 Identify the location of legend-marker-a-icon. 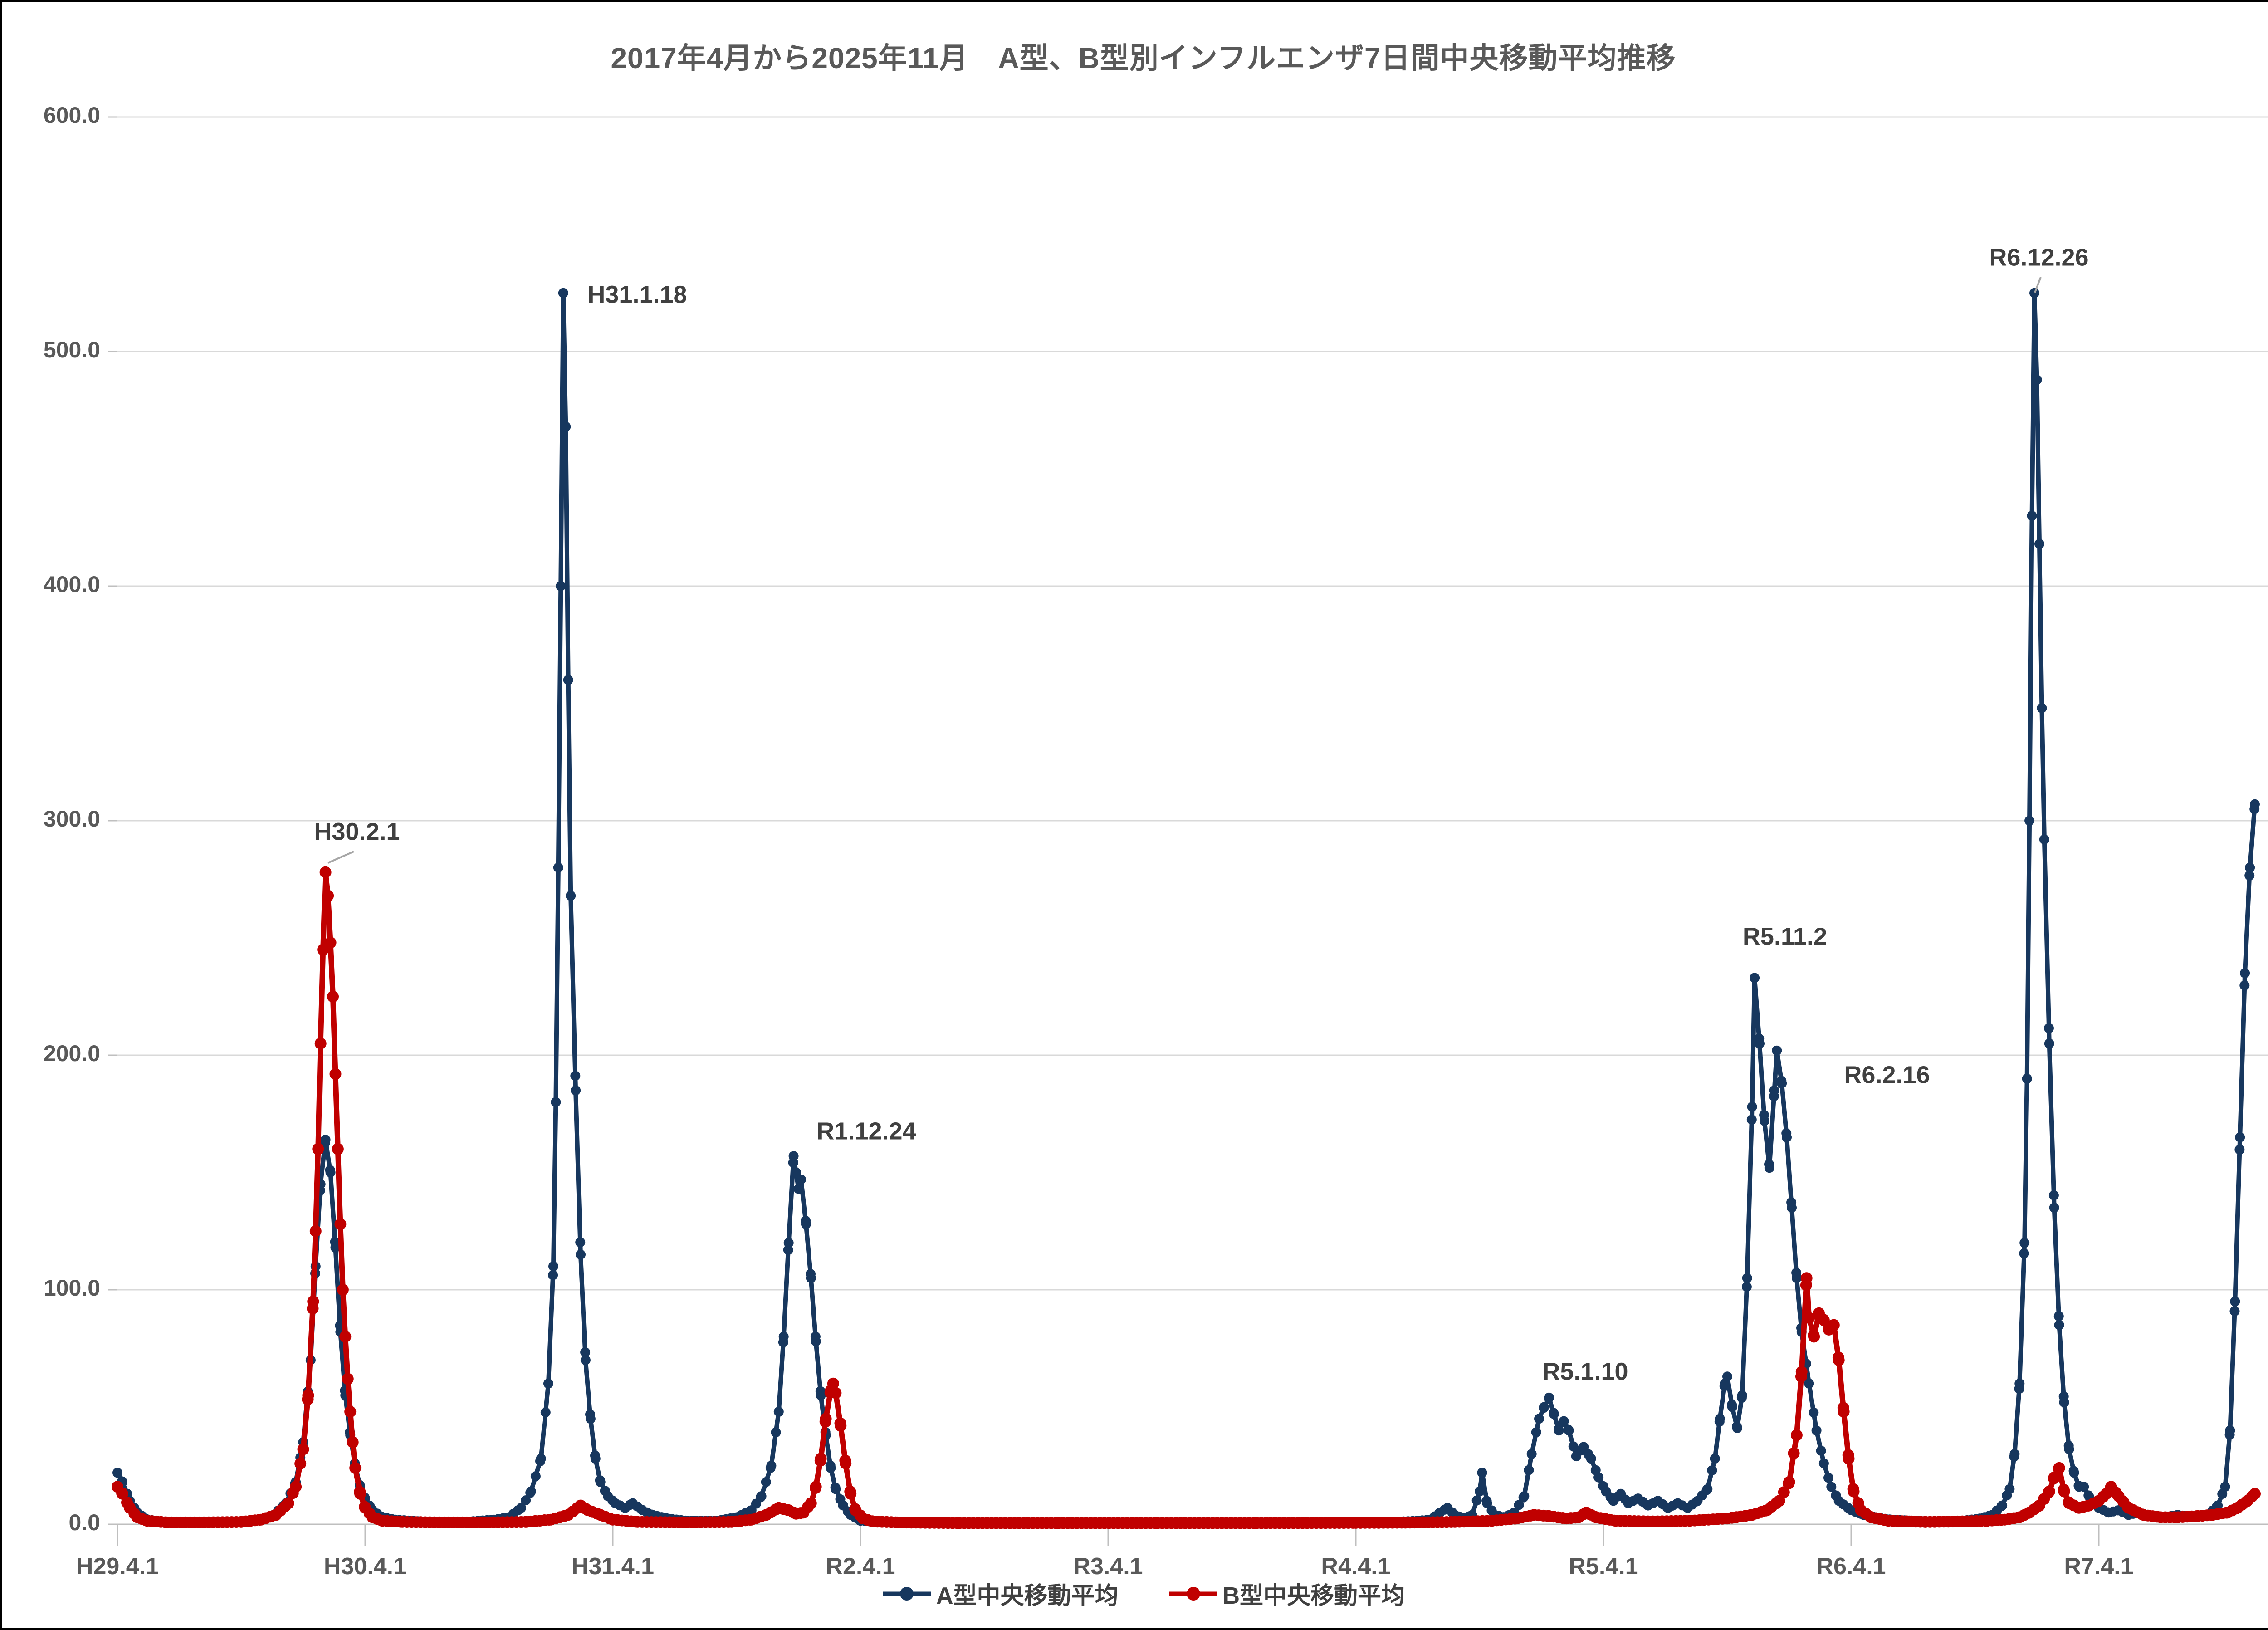
(907, 1593).